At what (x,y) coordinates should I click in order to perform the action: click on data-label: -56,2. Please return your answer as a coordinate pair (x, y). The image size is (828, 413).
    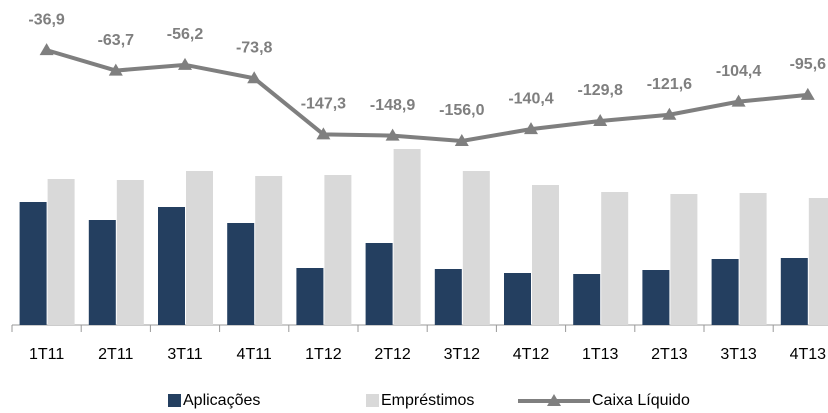
    Looking at the image, I should click on (185, 34).